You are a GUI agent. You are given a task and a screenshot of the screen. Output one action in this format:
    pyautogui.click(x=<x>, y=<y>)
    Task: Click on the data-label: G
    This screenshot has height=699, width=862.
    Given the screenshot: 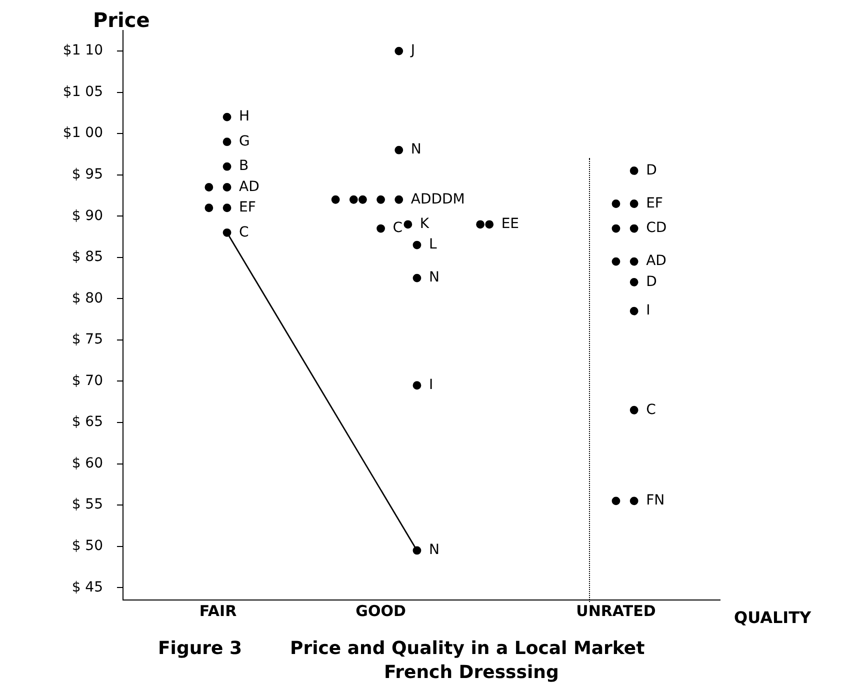 What is the action you would take?
    pyautogui.click(x=244, y=141)
    